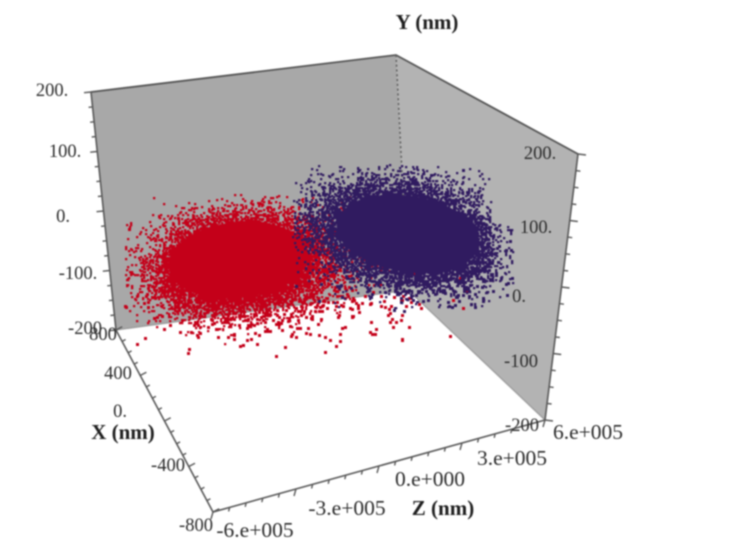  I want to click on svg-text: 0.e+000, so click(430, 479).